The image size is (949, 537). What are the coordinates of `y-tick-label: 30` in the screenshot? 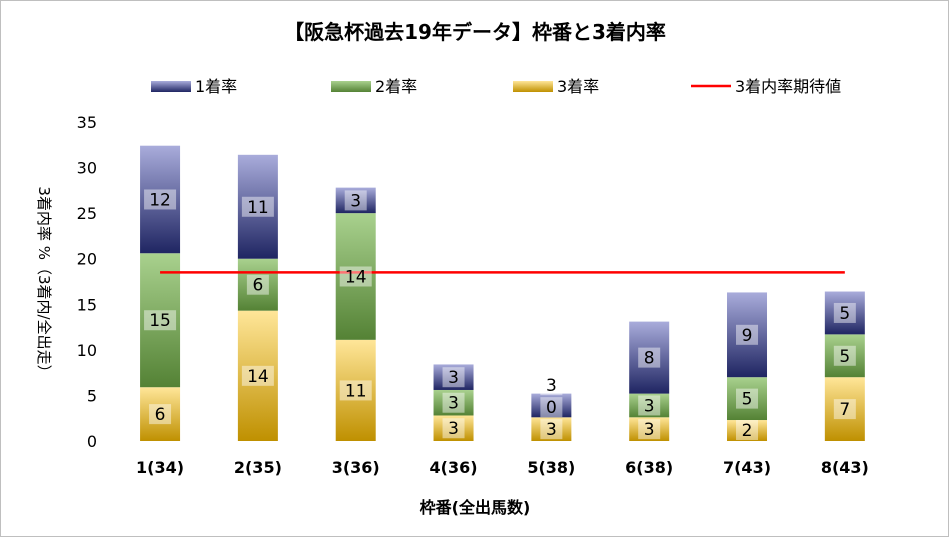 It's located at (87, 168).